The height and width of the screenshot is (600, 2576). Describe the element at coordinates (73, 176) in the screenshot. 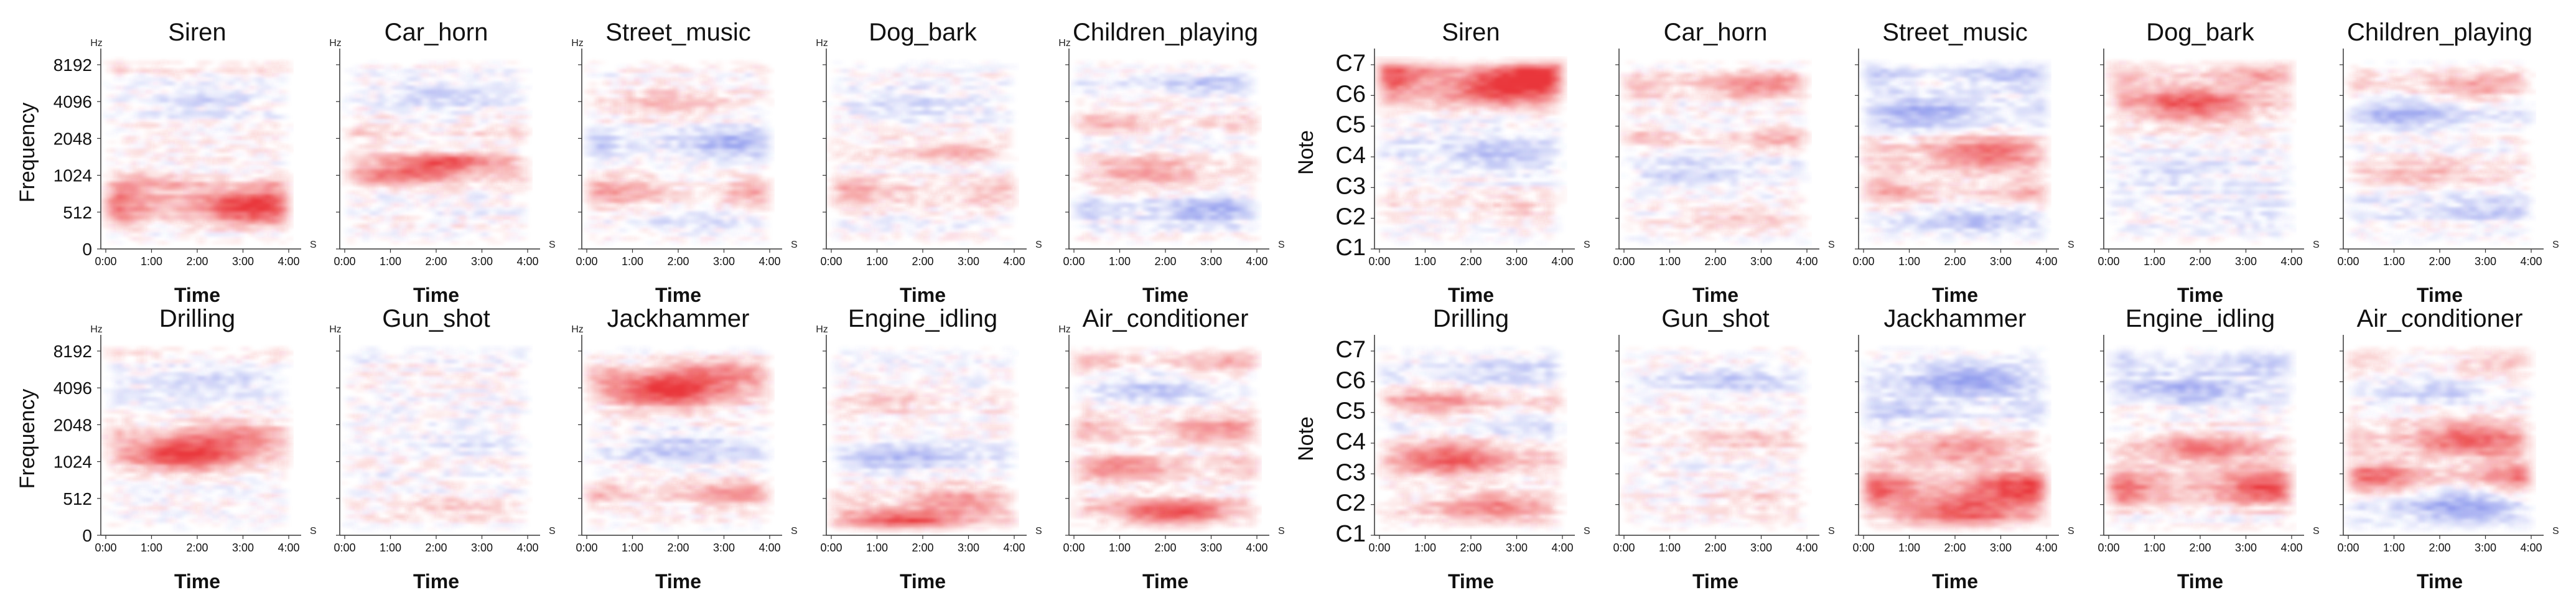

I see `y-tick-label: 1024` at that location.